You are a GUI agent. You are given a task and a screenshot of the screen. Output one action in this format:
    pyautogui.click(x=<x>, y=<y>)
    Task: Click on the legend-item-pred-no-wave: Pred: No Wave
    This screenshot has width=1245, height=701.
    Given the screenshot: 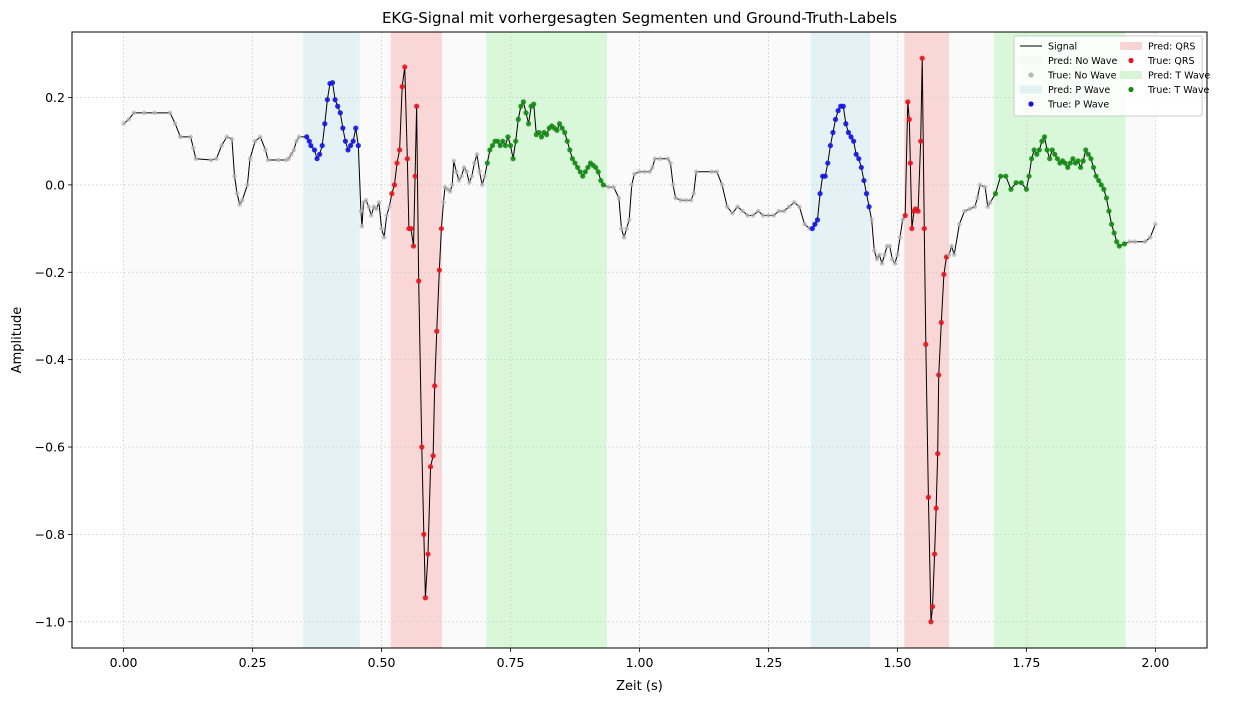 What is the action you would take?
    pyautogui.click(x=1069, y=61)
    